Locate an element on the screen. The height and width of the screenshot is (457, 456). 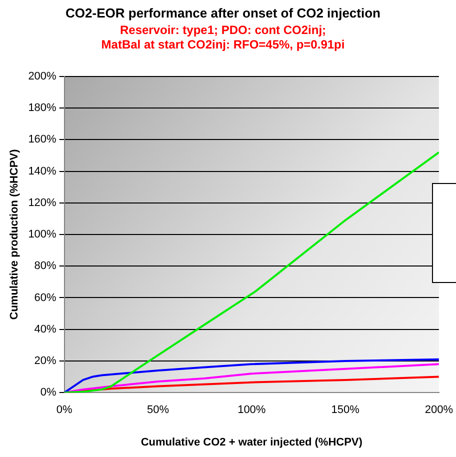
y-tick-label: 100% is located at coordinates (42, 234).